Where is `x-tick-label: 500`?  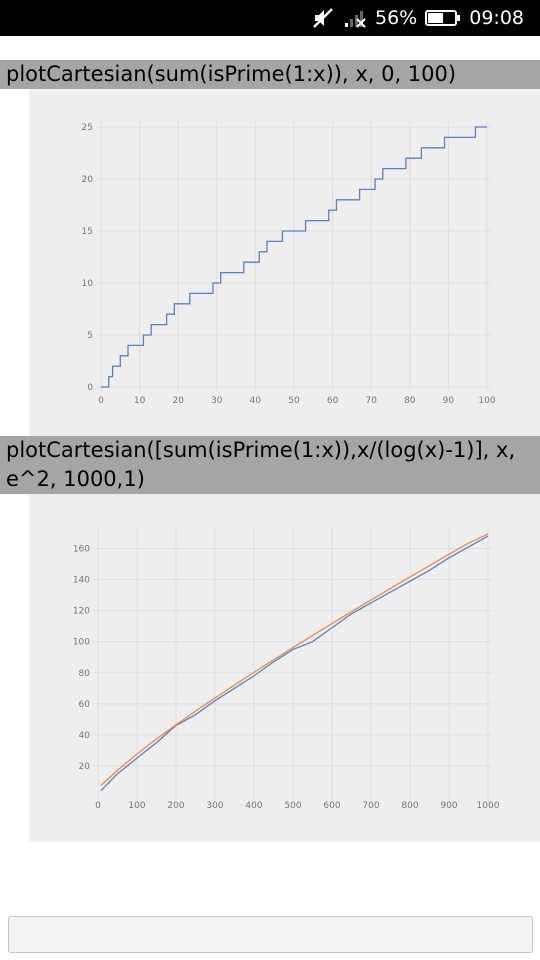 x-tick-label: 500 is located at coordinates (292, 806).